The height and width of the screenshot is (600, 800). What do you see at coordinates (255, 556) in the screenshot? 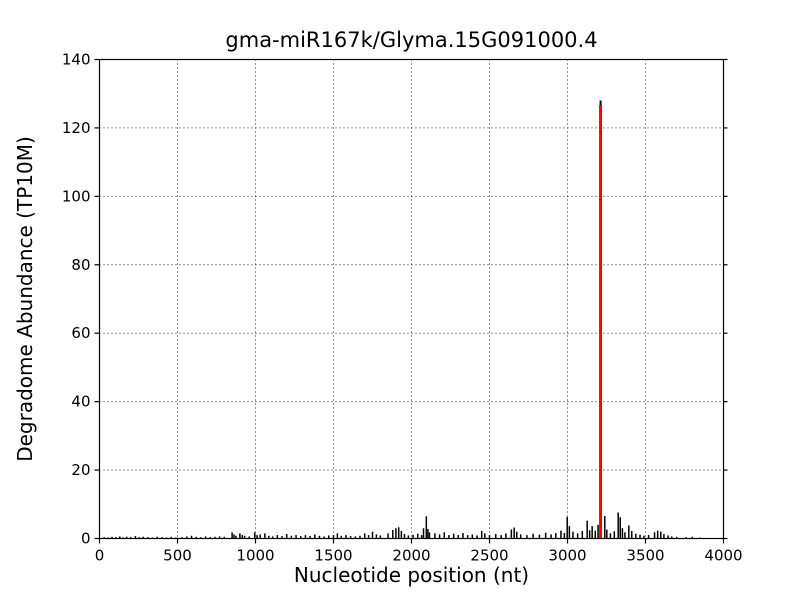
I see `x-tick-label: 1000` at bounding box center [255, 556].